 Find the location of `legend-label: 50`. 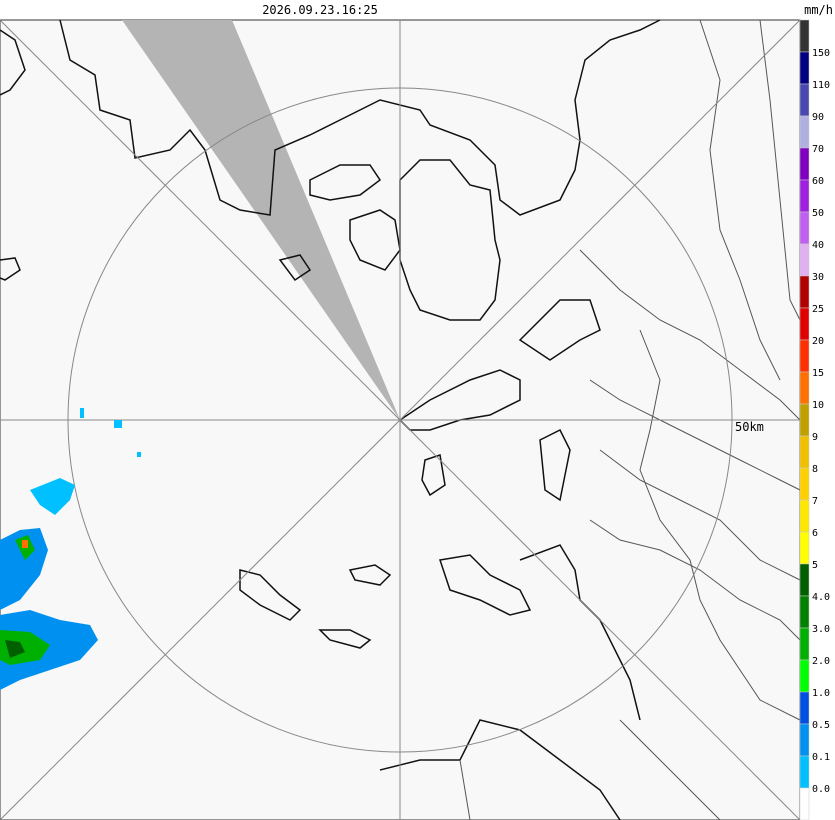

legend-label: 50 is located at coordinates (818, 213).